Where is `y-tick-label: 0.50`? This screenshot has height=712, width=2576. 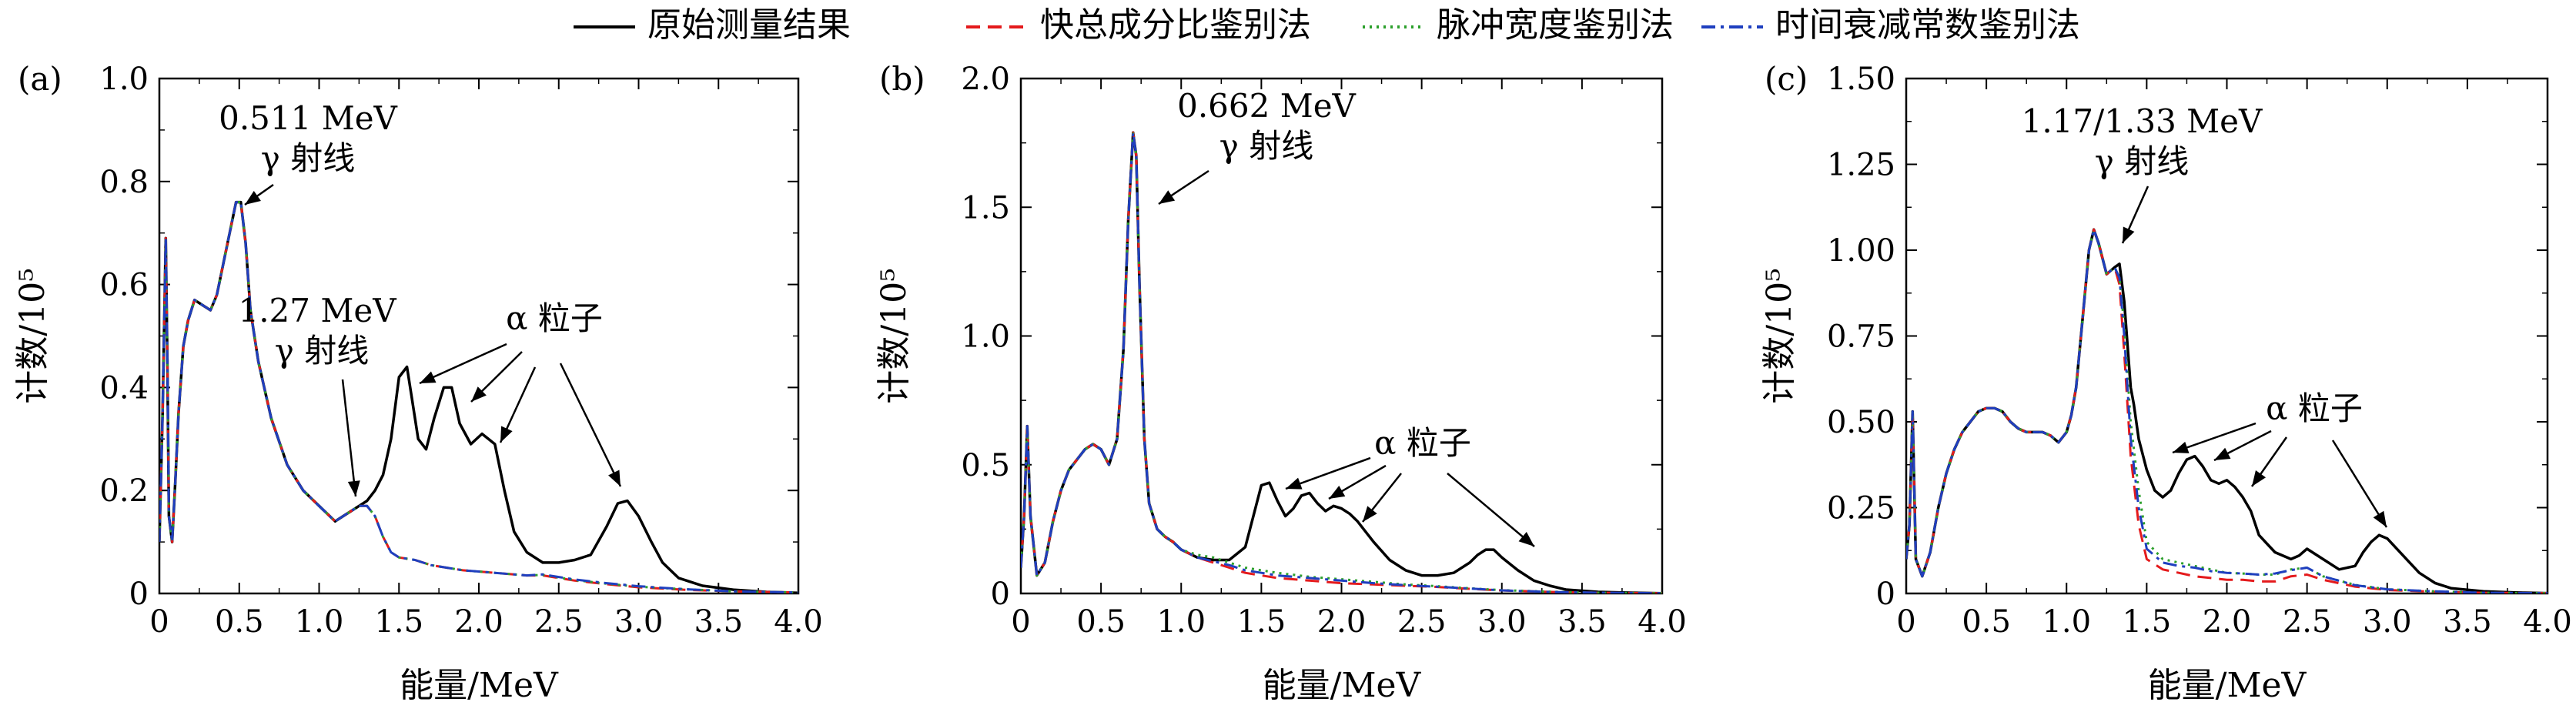 y-tick-label: 0.50 is located at coordinates (1861, 423).